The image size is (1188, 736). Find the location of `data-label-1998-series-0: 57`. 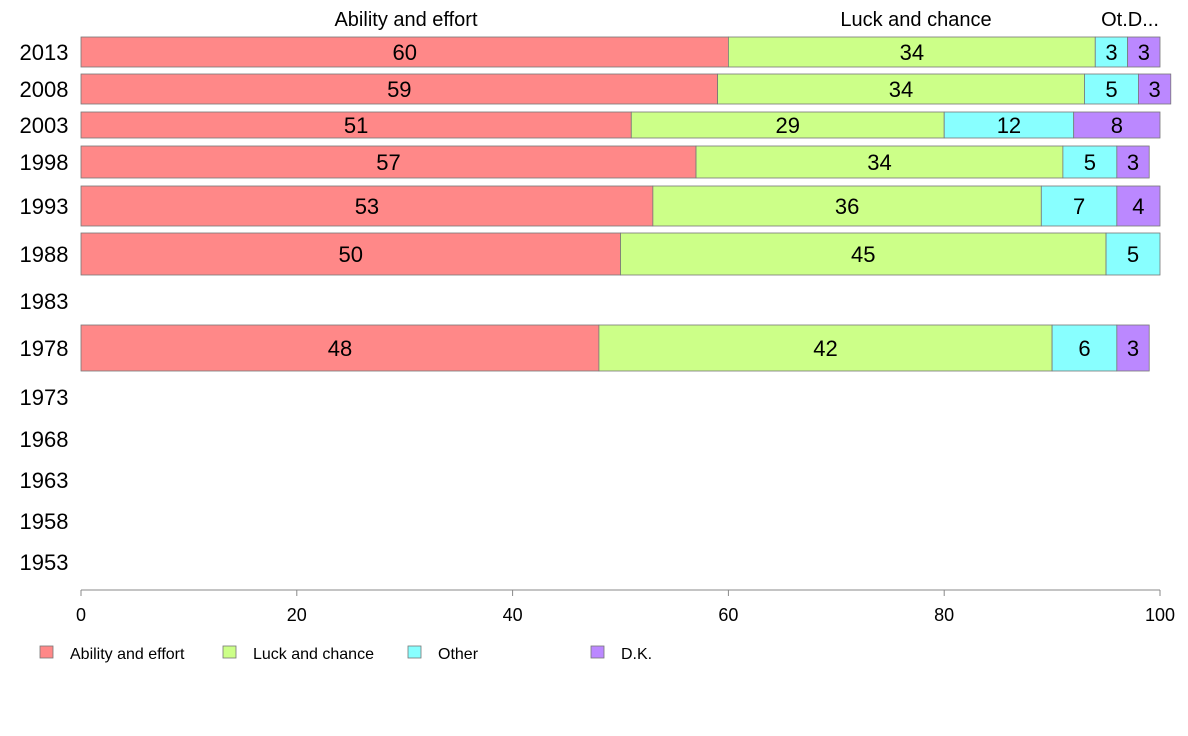

data-label-1998-series-0: 57 is located at coordinates (388, 162).